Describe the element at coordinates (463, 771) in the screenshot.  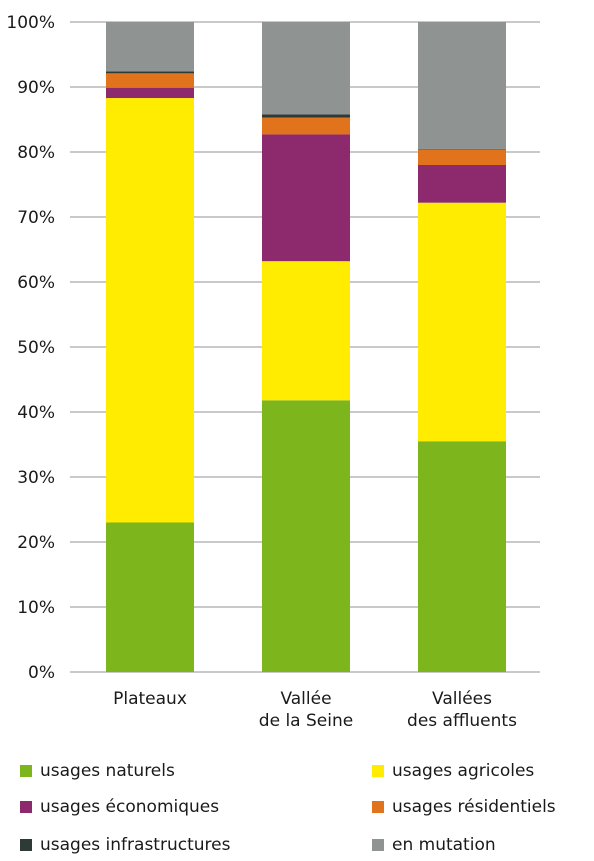
I see `legend-label: usages agricoles` at that location.